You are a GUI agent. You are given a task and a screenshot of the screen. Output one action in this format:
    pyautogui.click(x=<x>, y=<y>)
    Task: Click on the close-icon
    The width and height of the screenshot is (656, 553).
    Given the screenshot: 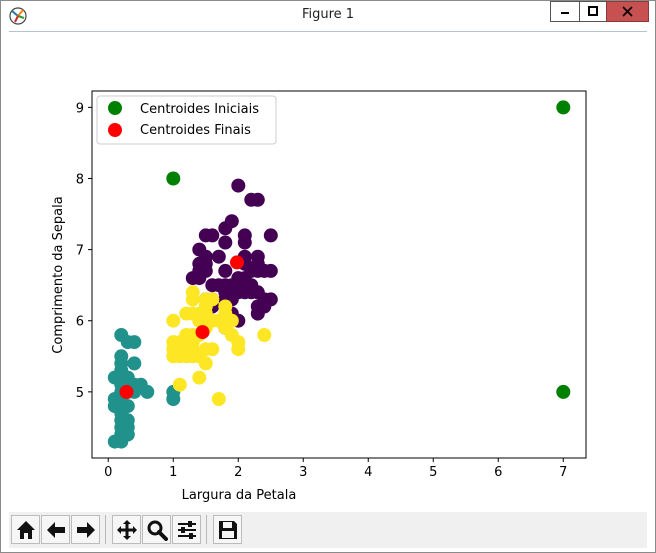 What is the action you would take?
    pyautogui.click(x=627, y=11)
    